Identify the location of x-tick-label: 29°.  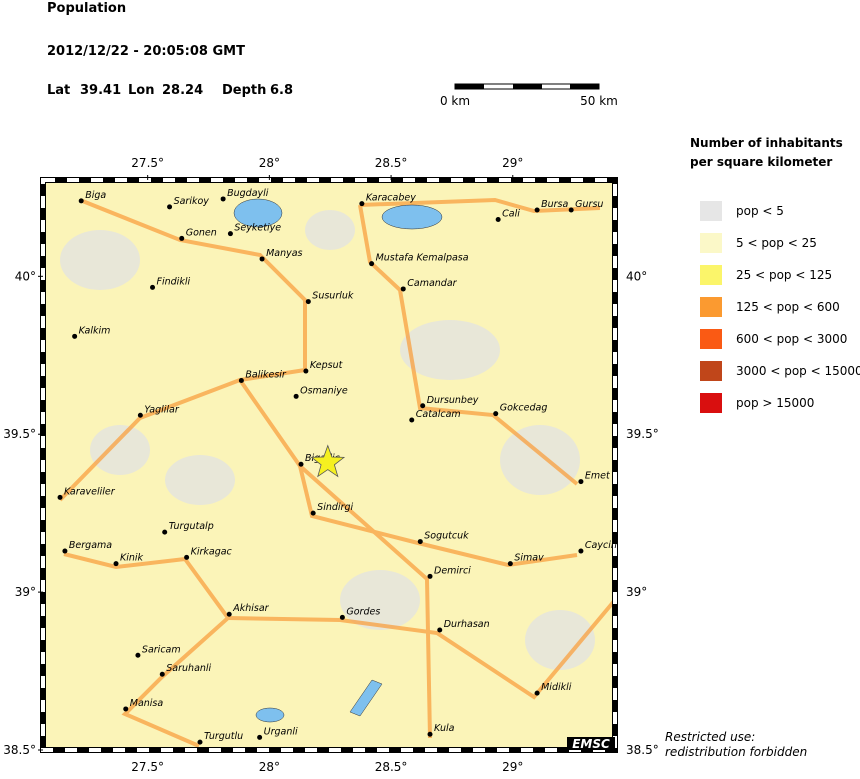
(512, 163).